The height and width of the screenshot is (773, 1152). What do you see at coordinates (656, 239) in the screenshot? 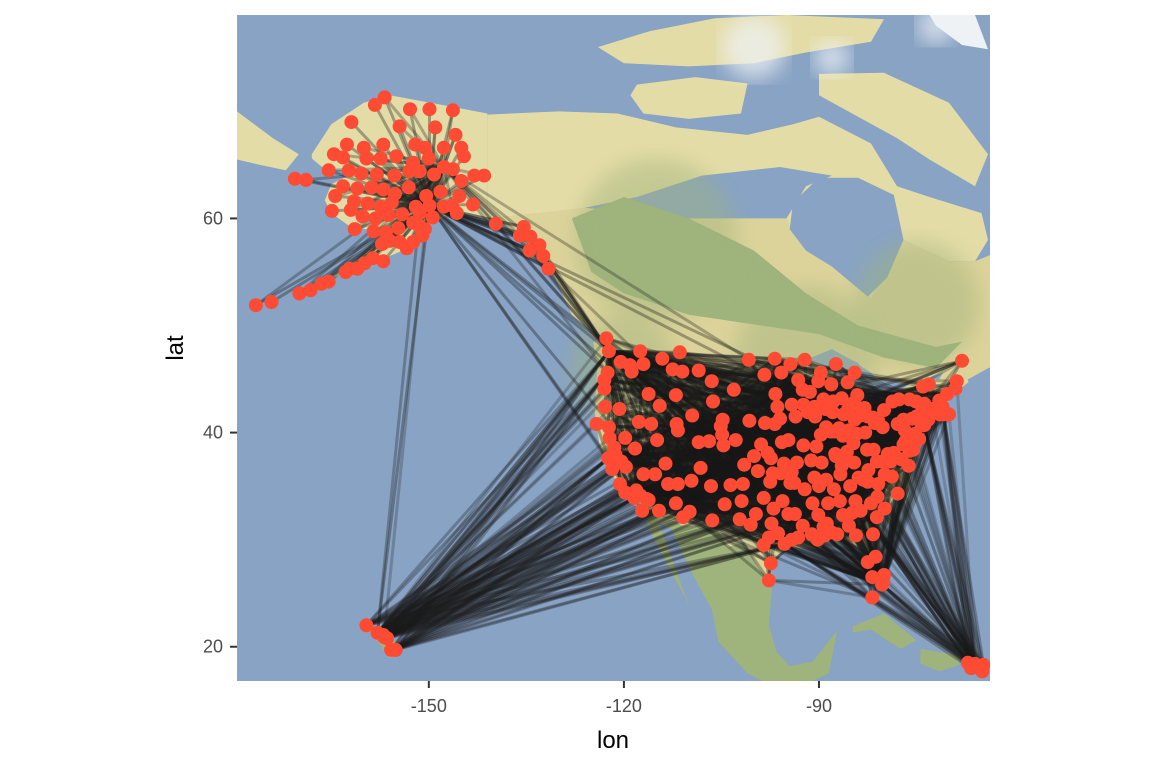
I see `vegetation-texture` at bounding box center [656, 239].